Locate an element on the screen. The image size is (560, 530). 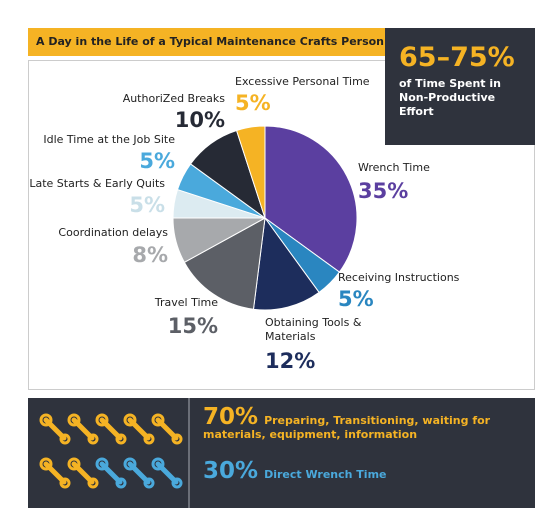
summary-value: 70% is located at coordinates (231, 417).